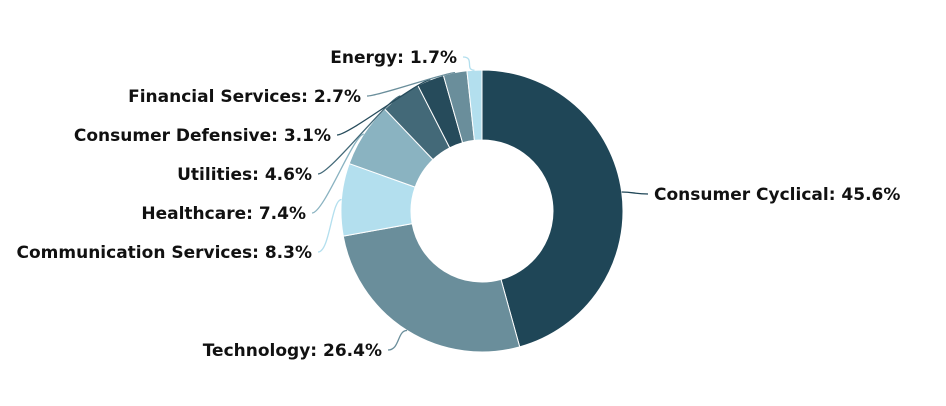 The width and height of the screenshot is (946, 406). What do you see at coordinates (397, 340) in the screenshot?
I see `leader-line-technology` at bounding box center [397, 340].